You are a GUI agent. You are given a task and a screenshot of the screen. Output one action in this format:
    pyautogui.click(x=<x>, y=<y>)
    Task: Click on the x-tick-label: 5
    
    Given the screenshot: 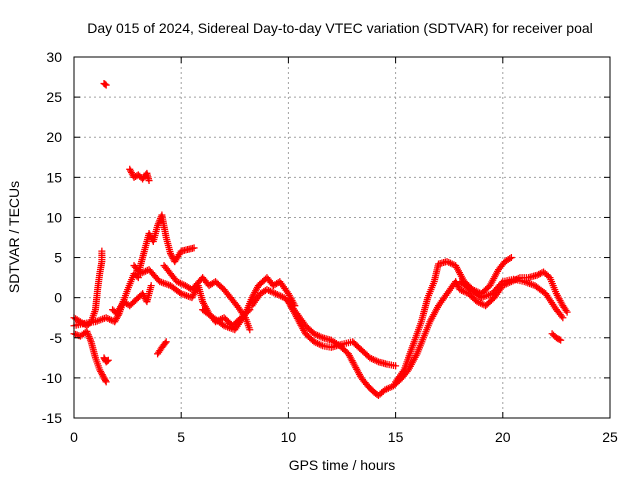 What is the action you would take?
    pyautogui.click(x=181, y=437)
    